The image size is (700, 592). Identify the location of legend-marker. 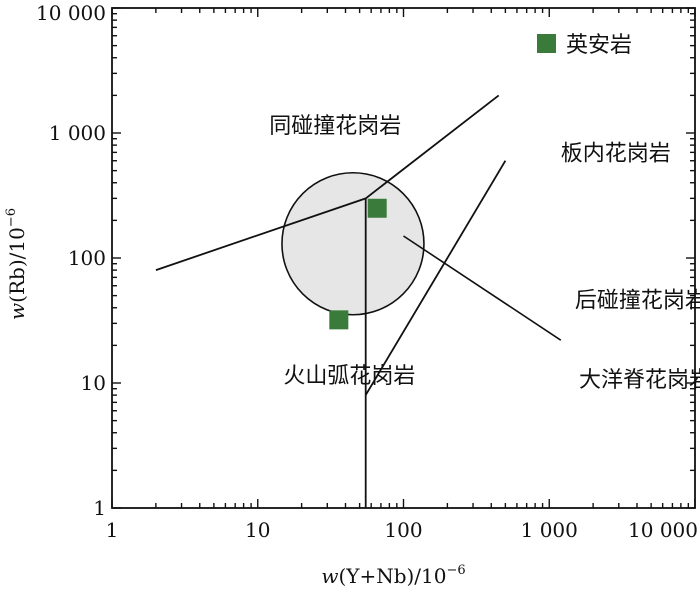
(546, 43).